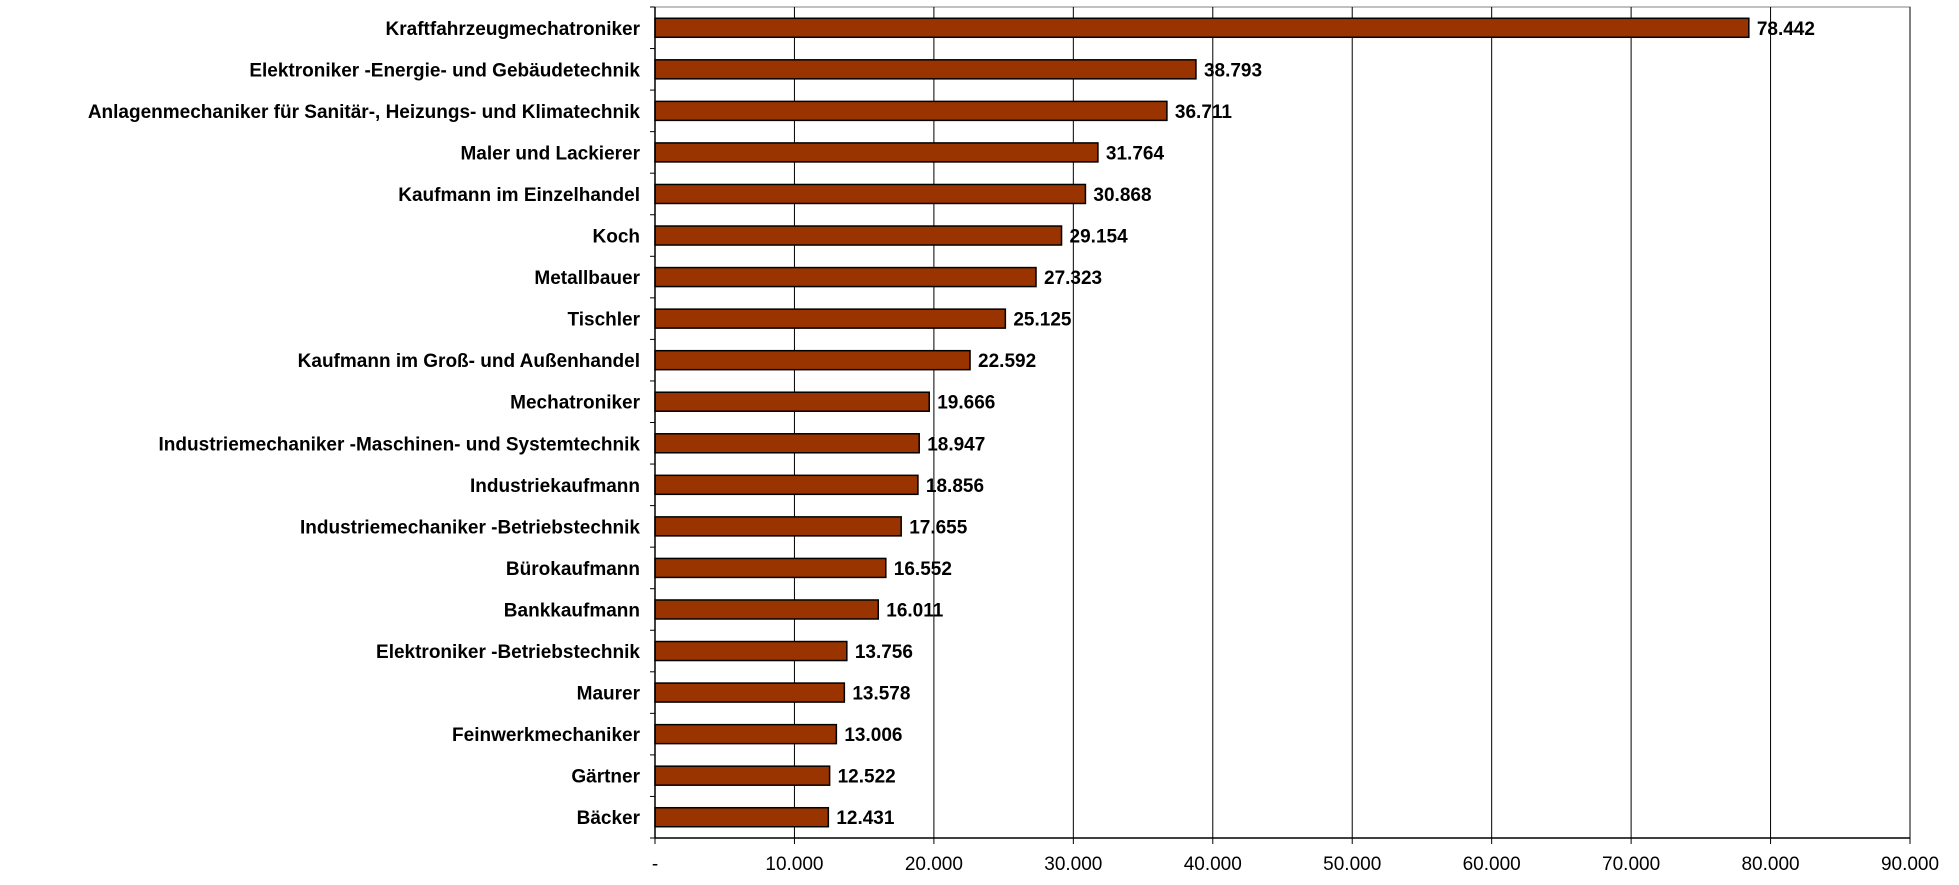  What do you see at coordinates (655, 864) in the screenshot?
I see `x-tick-label-0: -` at bounding box center [655, 864].